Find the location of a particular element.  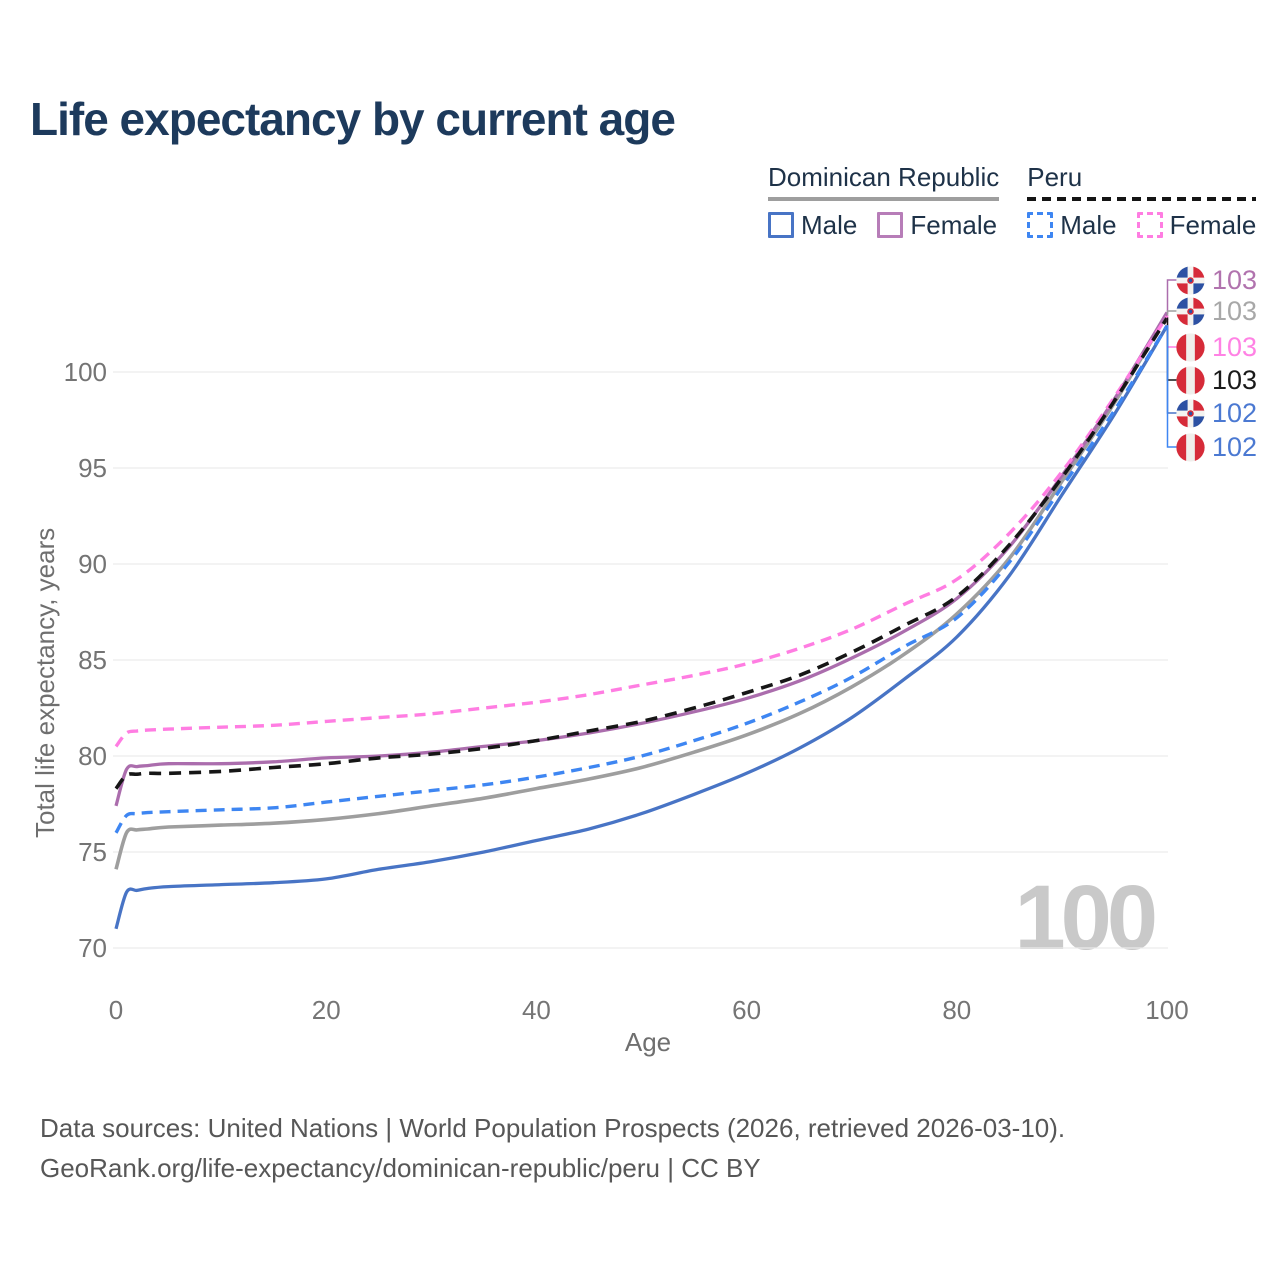

y-axis-title: Total life expectancy, years is located at coordinates (45, 682).